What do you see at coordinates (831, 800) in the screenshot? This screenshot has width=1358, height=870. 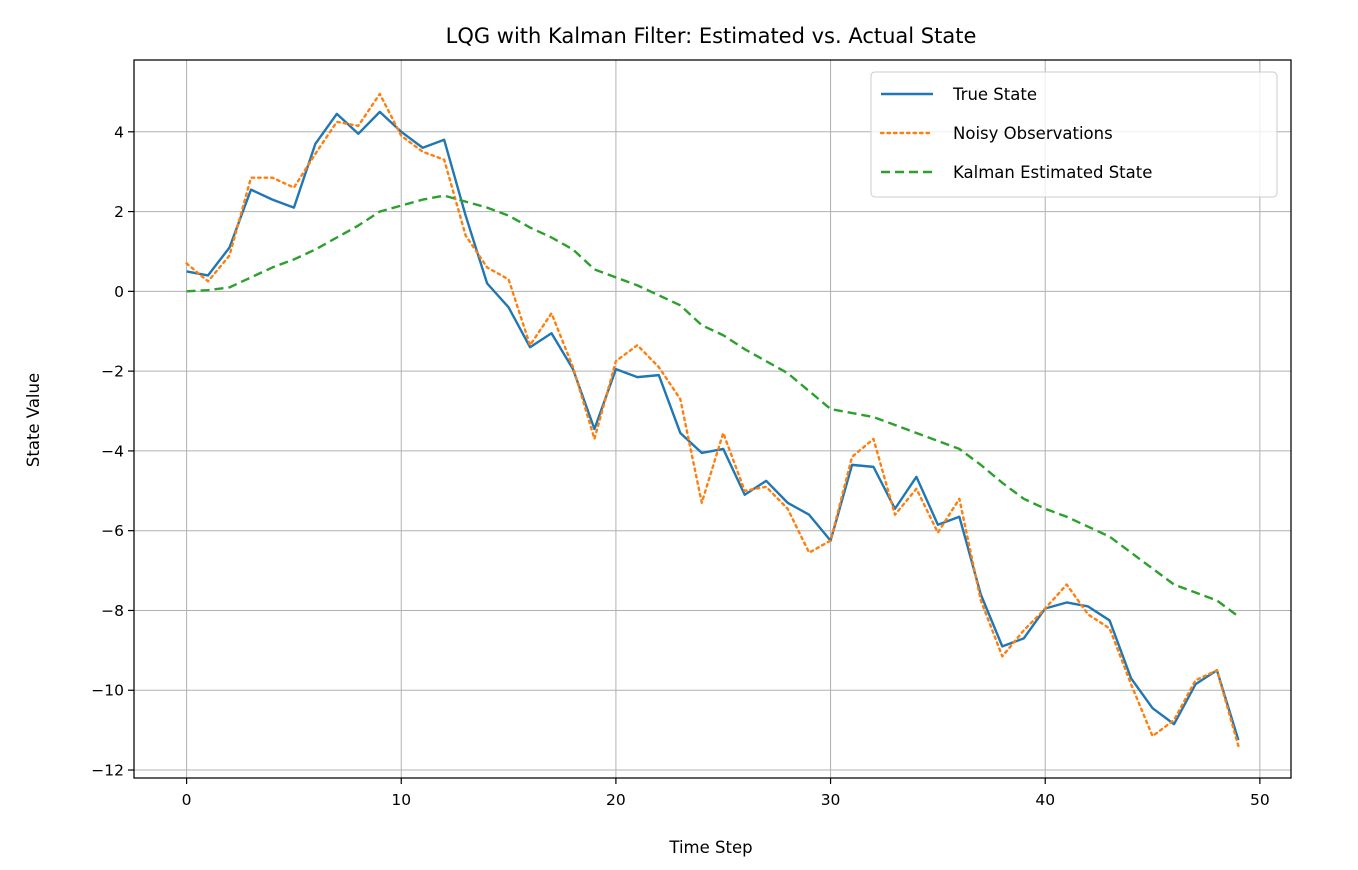 I see `x-tick-label: 30` at bounding box center [831, 800].